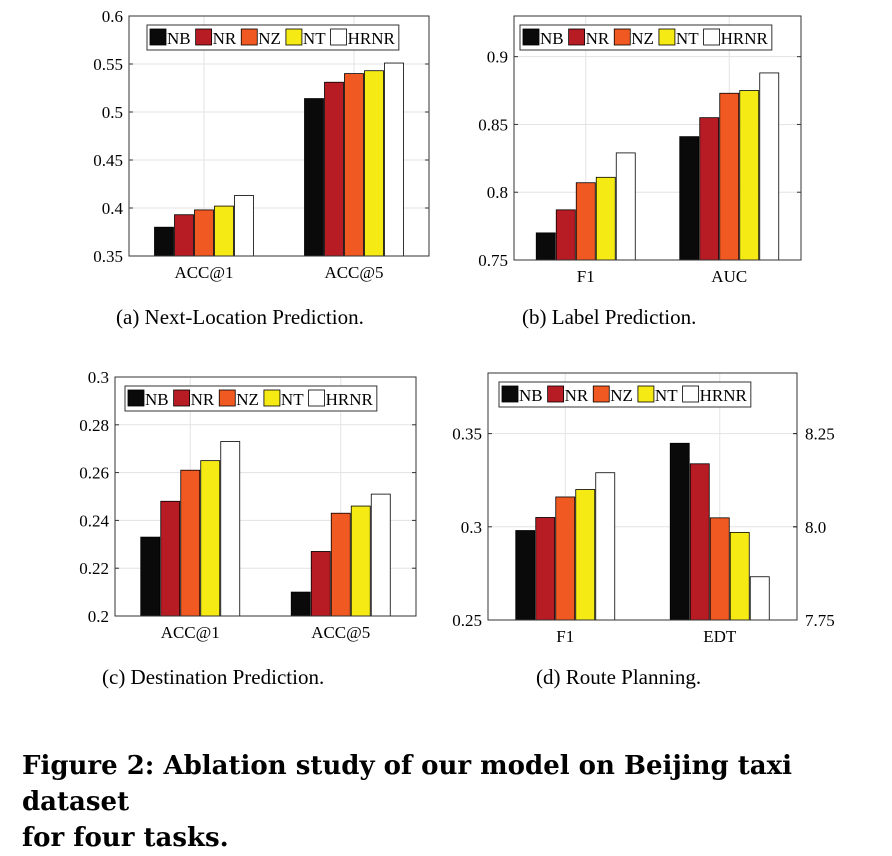 Image resolution: width=892 pixels, height=856 pixels. Describe the element at coordinates (605, 218) in the screenshot. I see `bar-nt-f1` at that location.